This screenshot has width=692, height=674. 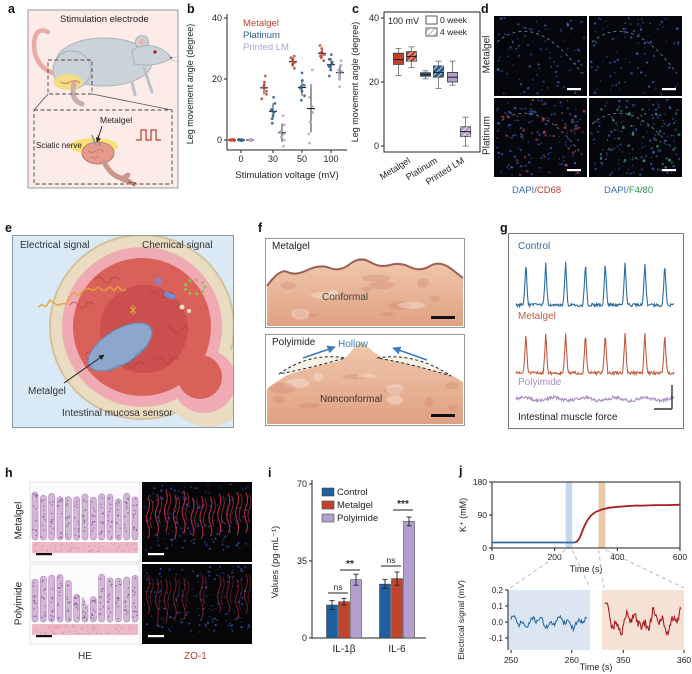 I want to click on electrical-signal-label: Electrical signal, so click(x=55, y=245).